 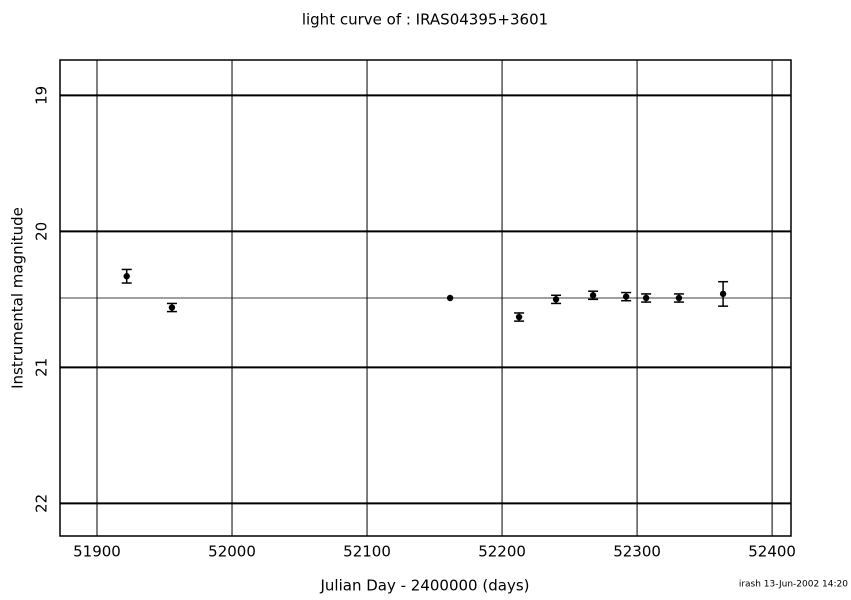 What do you see at coordinates (793, 585) in the screenshot?
I see `footer: irash 13-Jun-2002 14:20` at bounding box center [793, 585].